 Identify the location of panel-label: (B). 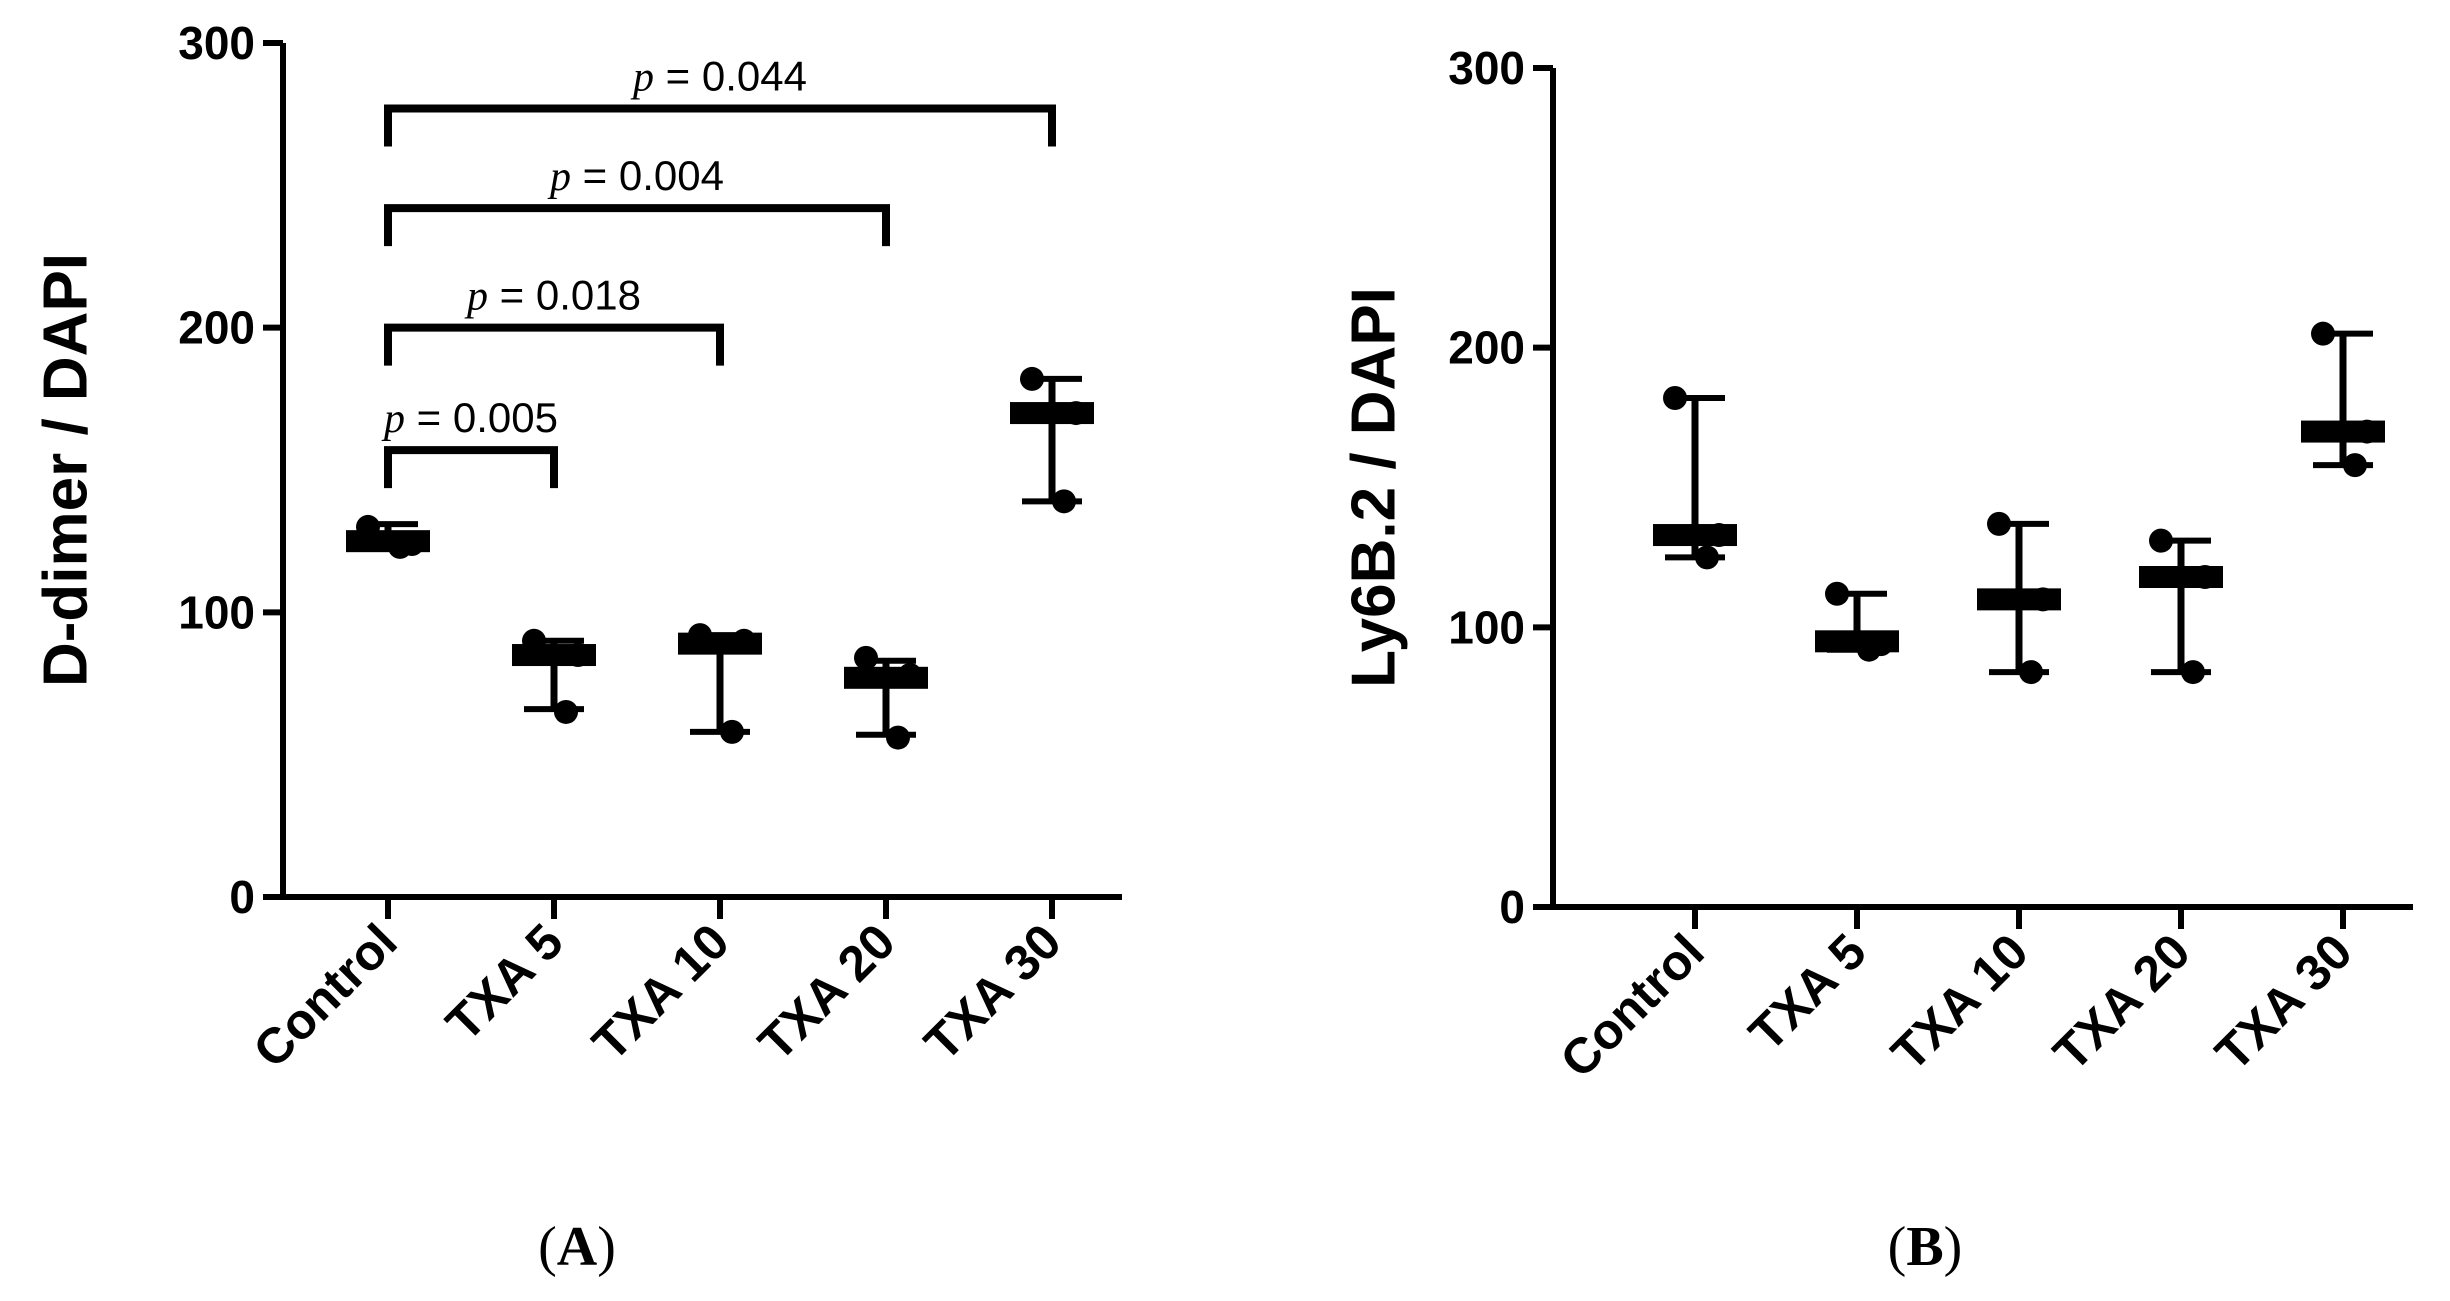
(1925, 1247).